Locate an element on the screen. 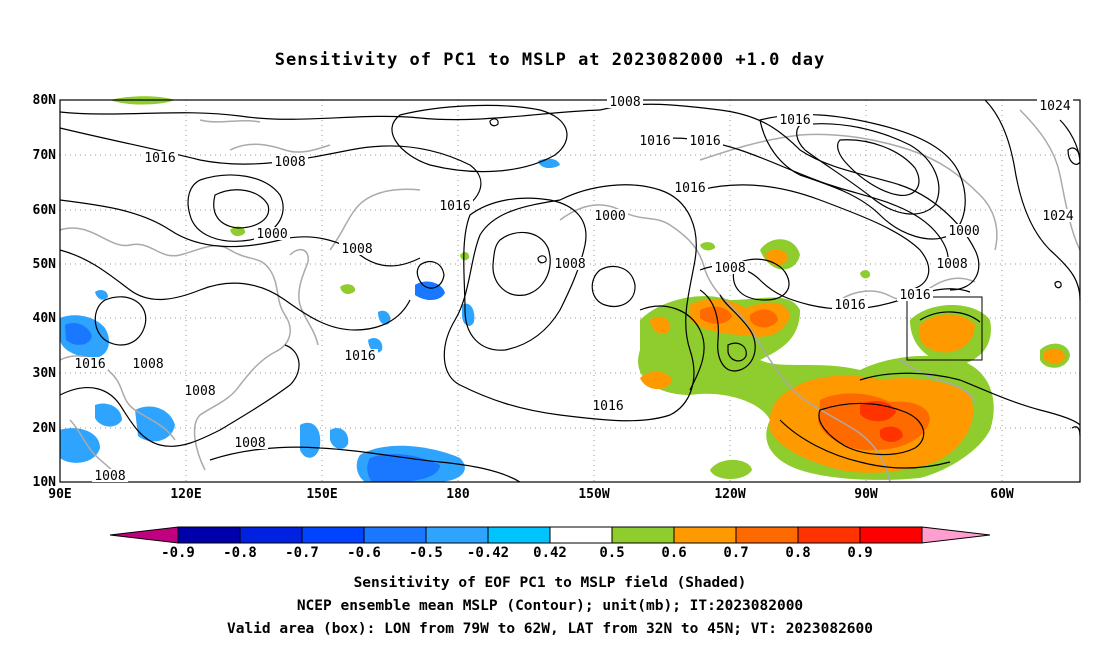 This screenshot has height=650, width=1100. lat-tick-label: 60N is located at coordinates (45, 210).